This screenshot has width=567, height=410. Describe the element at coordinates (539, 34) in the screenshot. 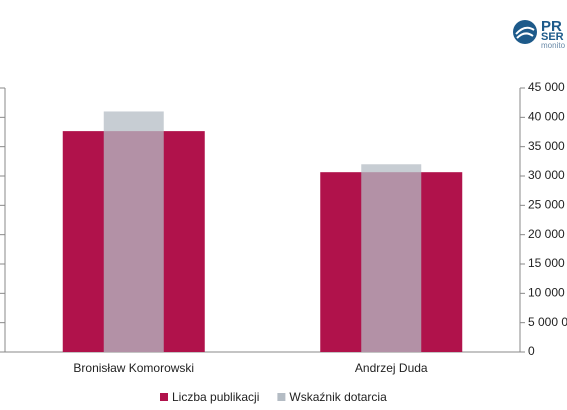

I see `logo: PR SER monito` at that location.